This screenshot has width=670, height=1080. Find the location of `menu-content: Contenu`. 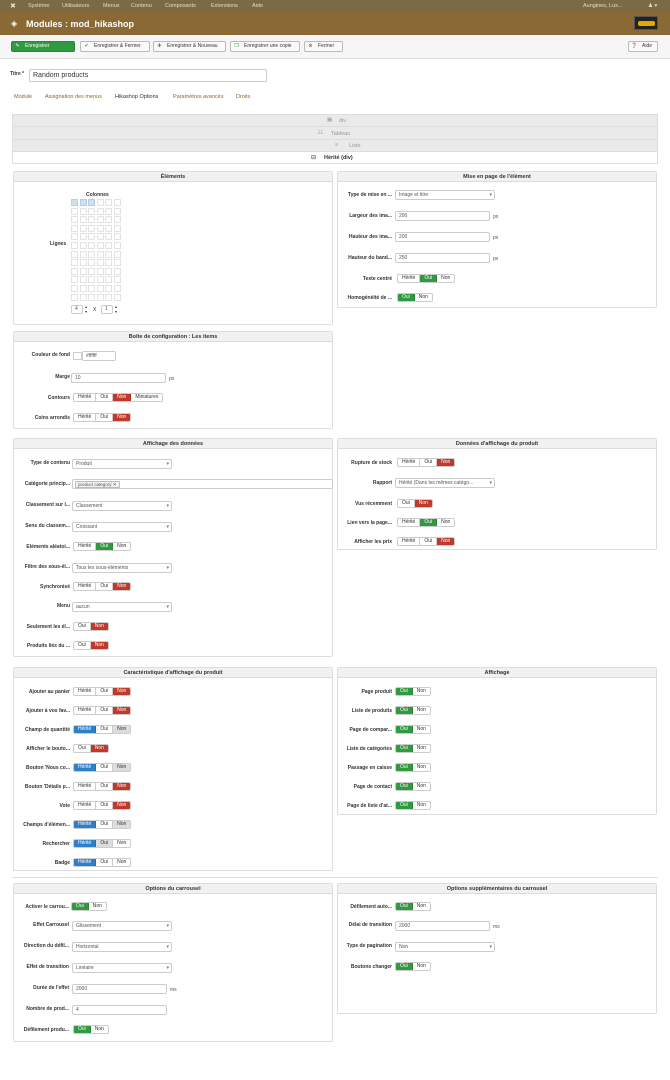

menu-content: Contenu is located at coordinates (141, 6).